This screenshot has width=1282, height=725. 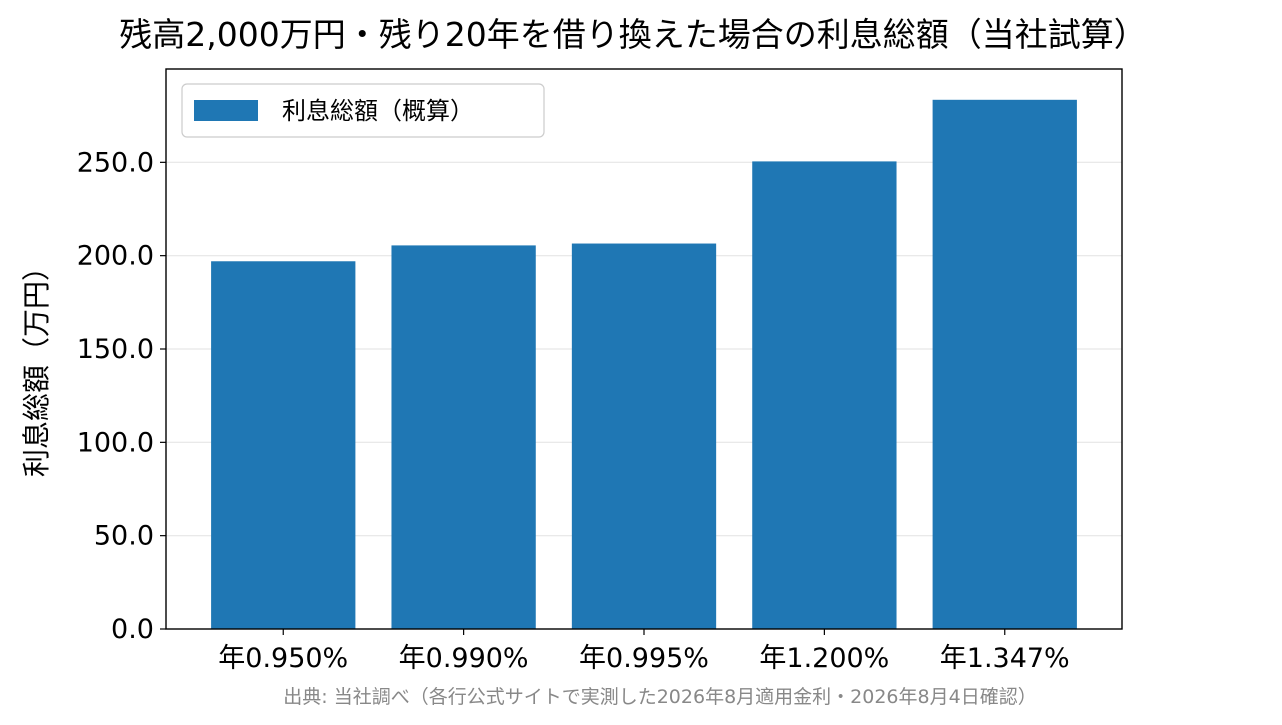 I want to click on legend-label: 利息総額（概算）, so click(x=378, y=111).